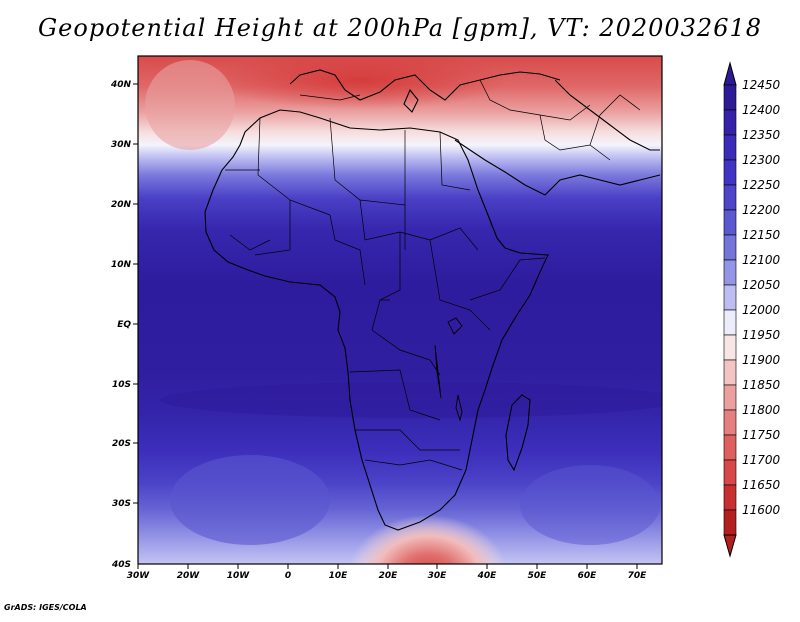 The width and height of the screenshot is (800, 622). I want to click on lat-label: 20N, so click(121, 205).